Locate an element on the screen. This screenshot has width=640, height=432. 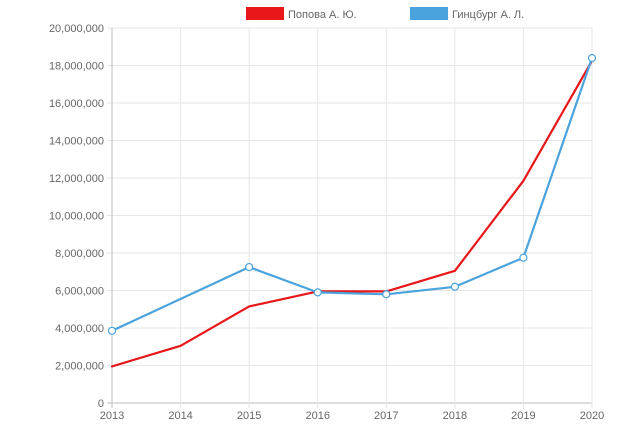
x-tick-label: 2016 is located at coordinates (317, 416).